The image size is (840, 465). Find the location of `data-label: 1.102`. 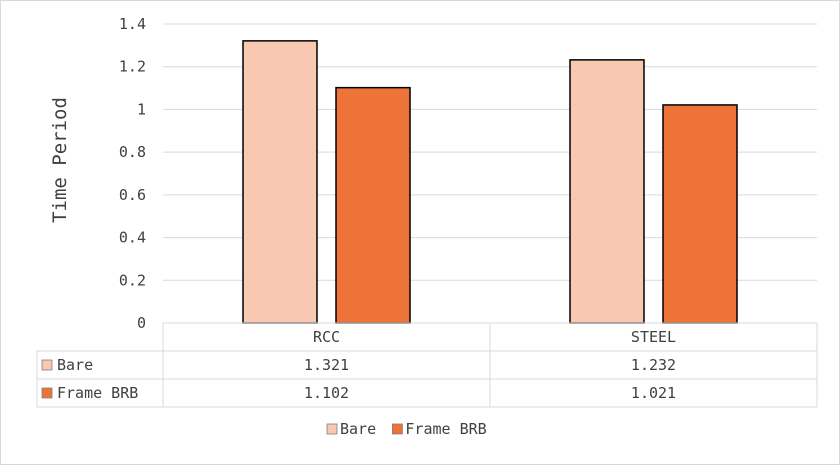

data-label: 1.102 is located at coordinates (326, 393).